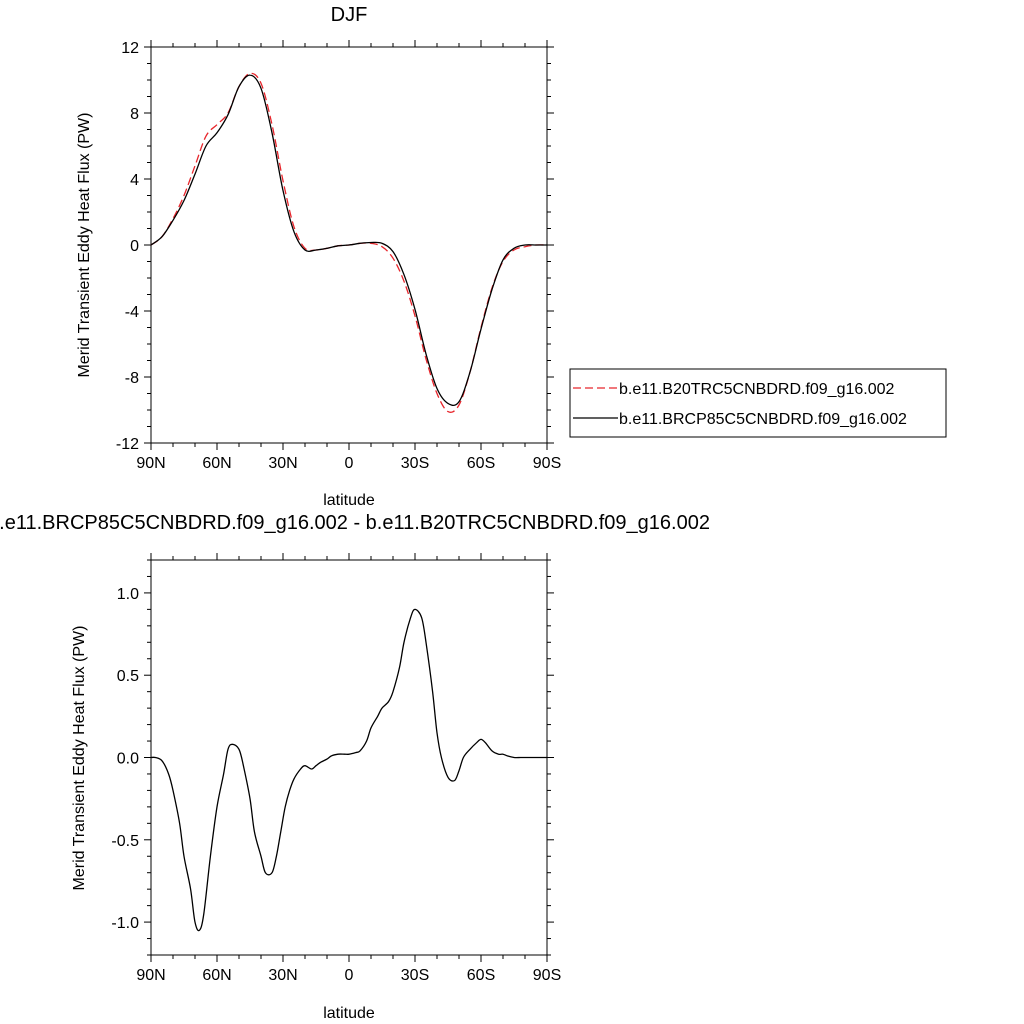  Describe the element at coordinates (128, 594) in the screenshot. I see `y-tick-label: 1.0` at that location.